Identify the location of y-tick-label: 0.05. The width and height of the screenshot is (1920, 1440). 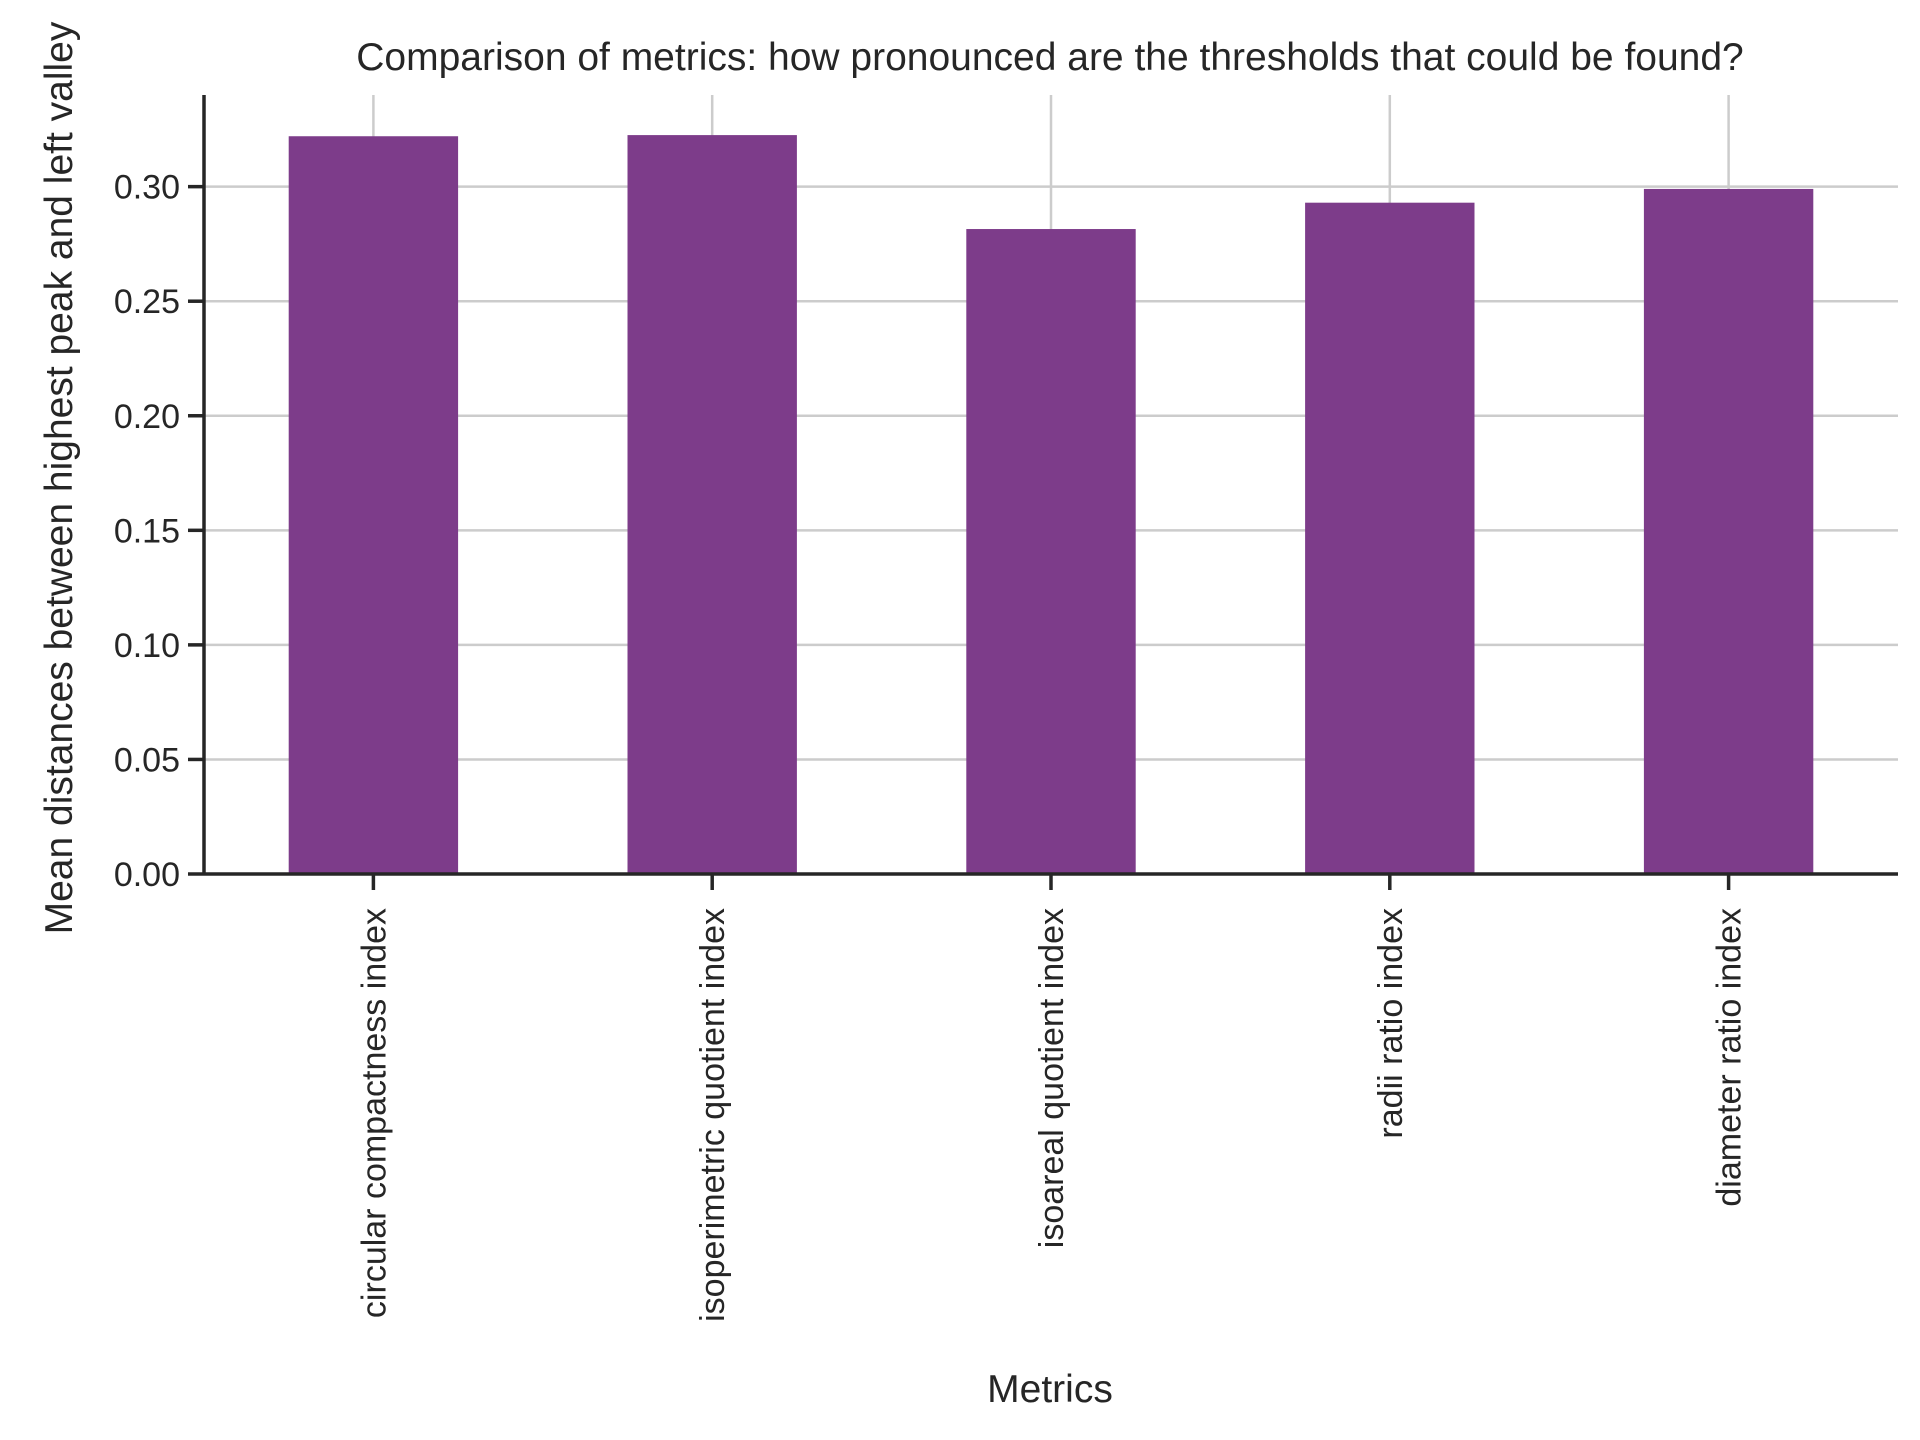
(147, 760).